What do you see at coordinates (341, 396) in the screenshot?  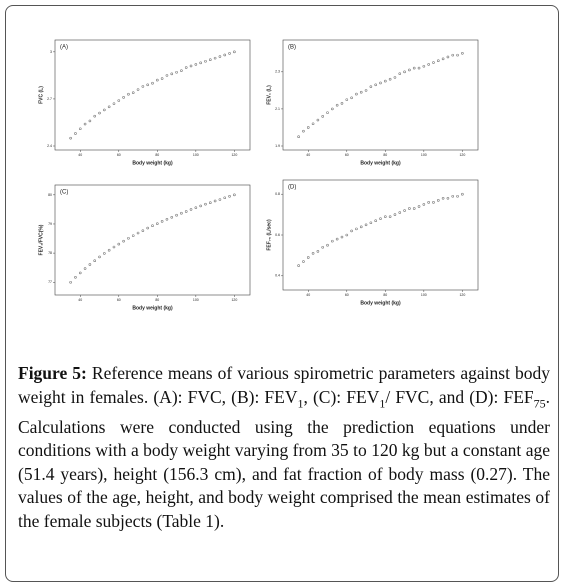 I see `caption-text: , (C): FEV` at bounding box center [341, 396].